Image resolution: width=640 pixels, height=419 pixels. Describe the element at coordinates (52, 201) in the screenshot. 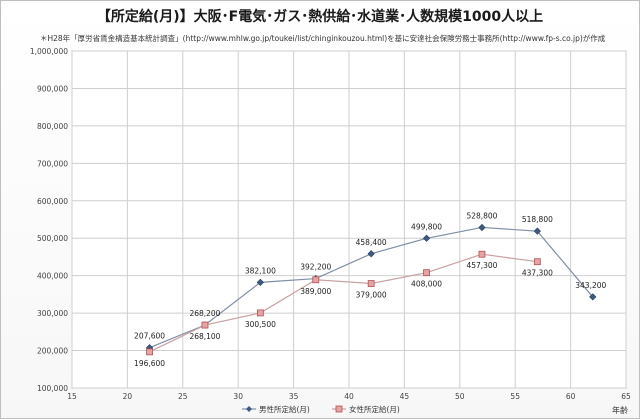

I see `y-tick-label: 600,000` at that location.